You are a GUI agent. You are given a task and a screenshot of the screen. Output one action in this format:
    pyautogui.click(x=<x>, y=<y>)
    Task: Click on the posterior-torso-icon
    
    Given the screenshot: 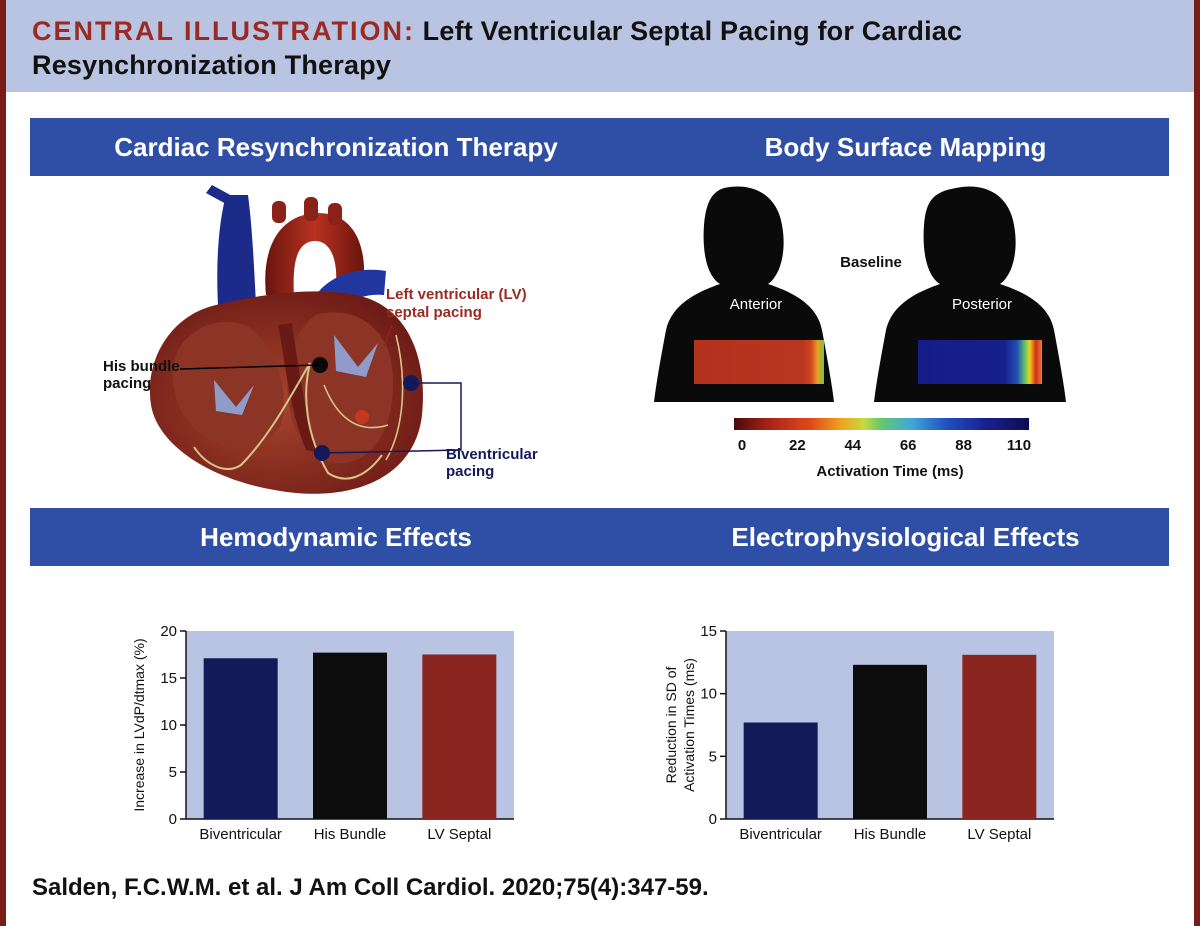 What is the action you would take?
    pyautogui.click(x=970, y=294)
    